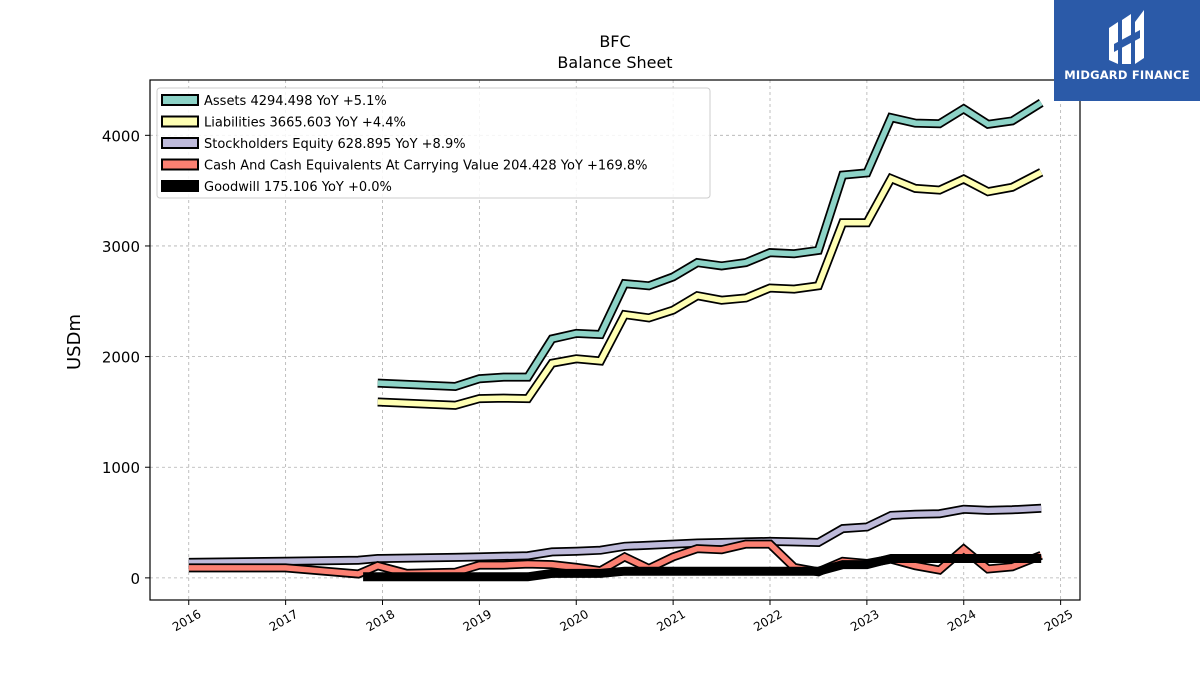  Describe the element at coordinates (477, 620) in the screenshot. I see `x-tick-label: 2019` at that location.